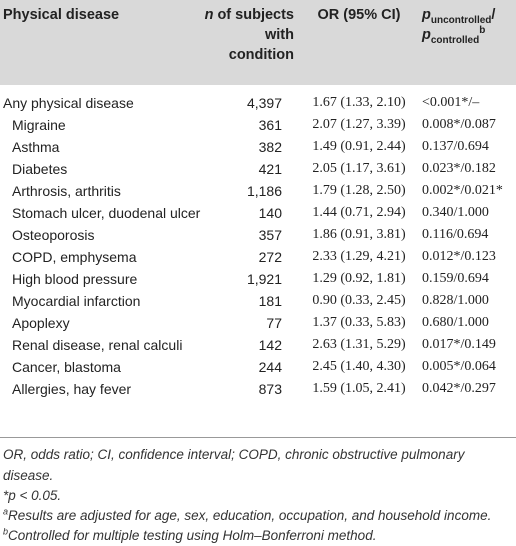  Describe the element at coordinates (455, 40) in the screenshot. I see `header-p2-sub: controlled` at that location.